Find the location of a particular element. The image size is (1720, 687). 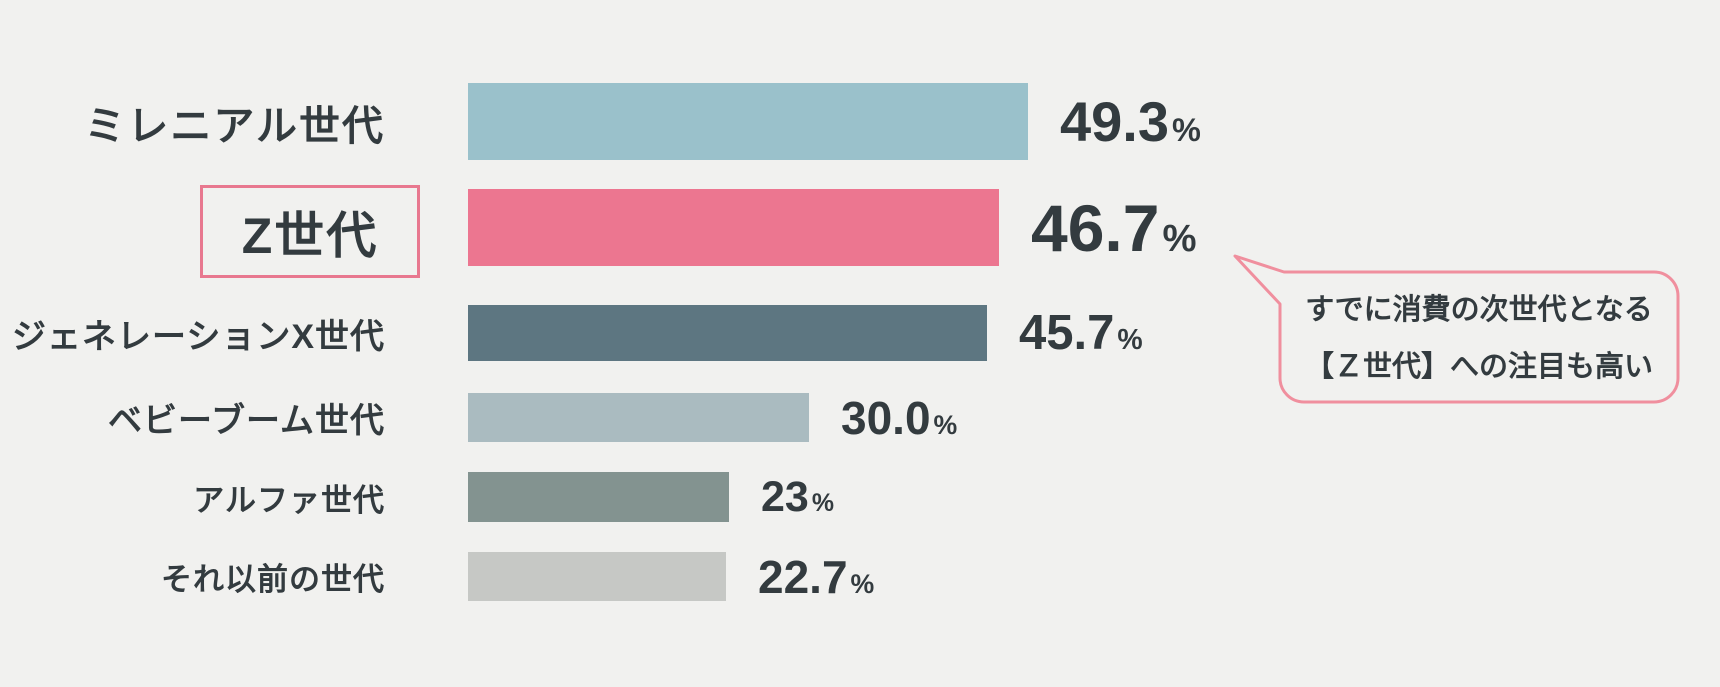

value-label: 30.0% is located at coordinates (899, 418).